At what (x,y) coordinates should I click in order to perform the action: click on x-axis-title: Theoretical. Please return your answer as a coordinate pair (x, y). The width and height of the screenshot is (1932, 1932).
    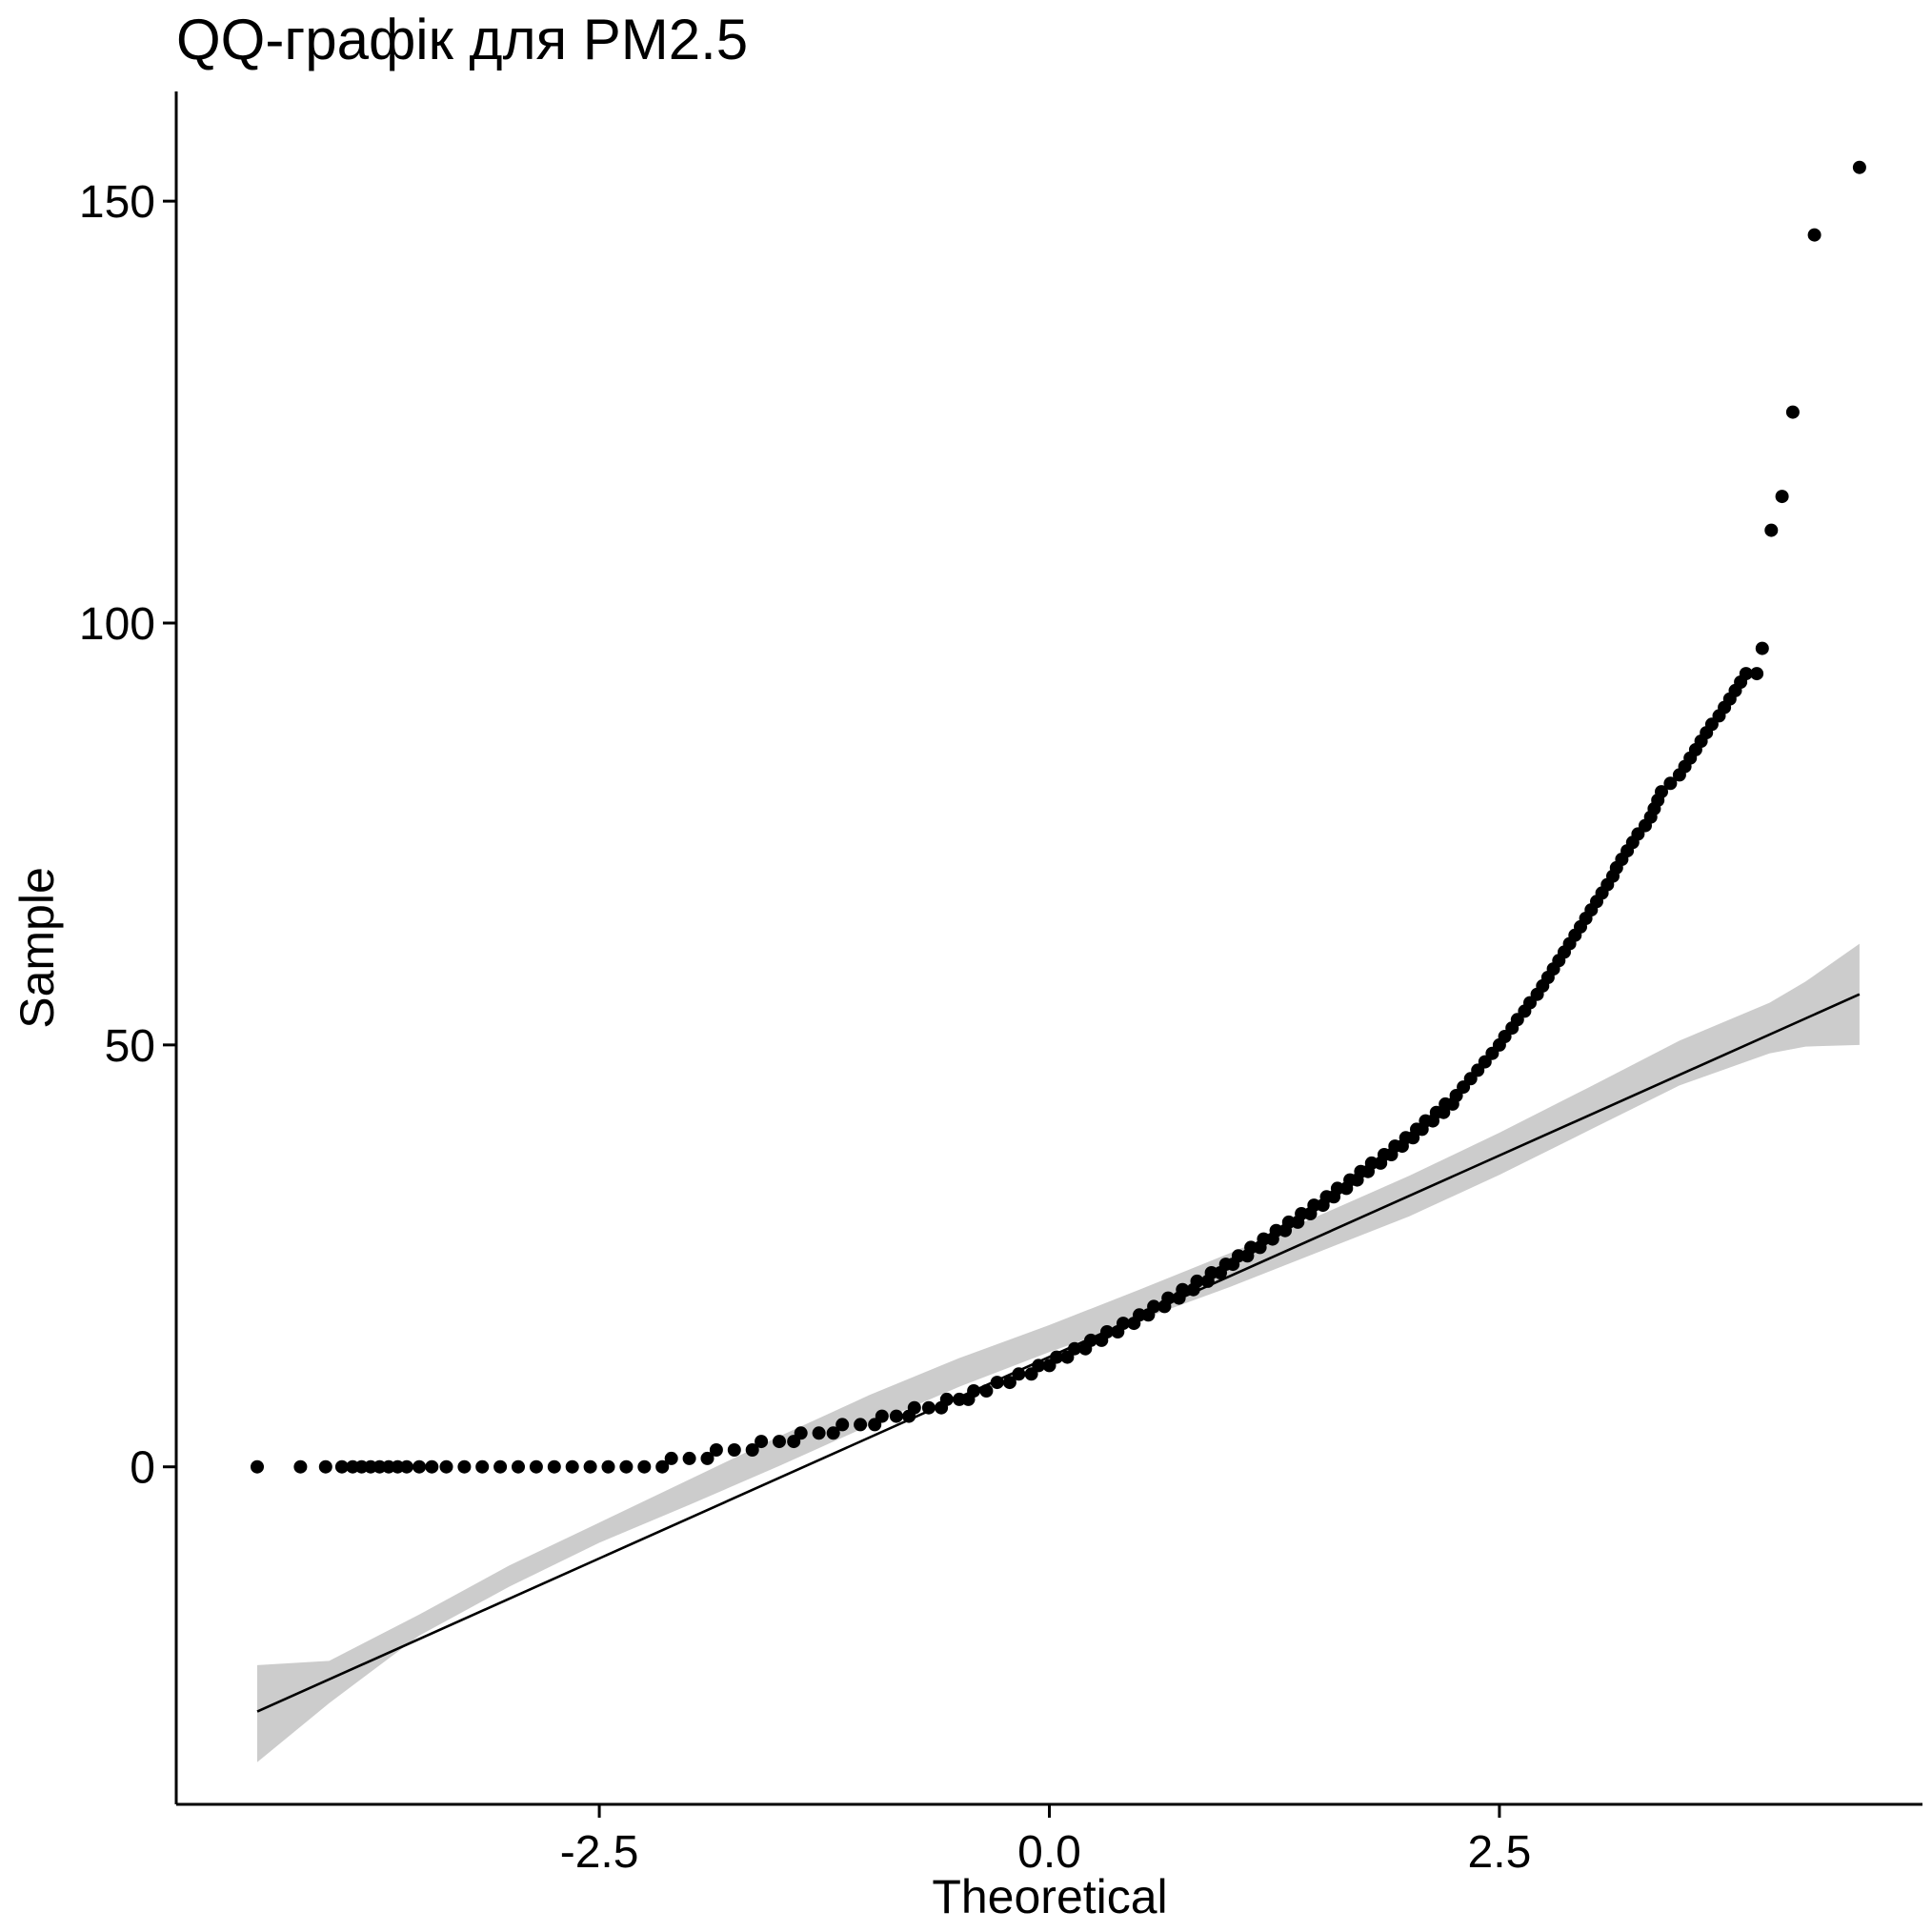
    Looking at the image, I should click on (1050, 1897).